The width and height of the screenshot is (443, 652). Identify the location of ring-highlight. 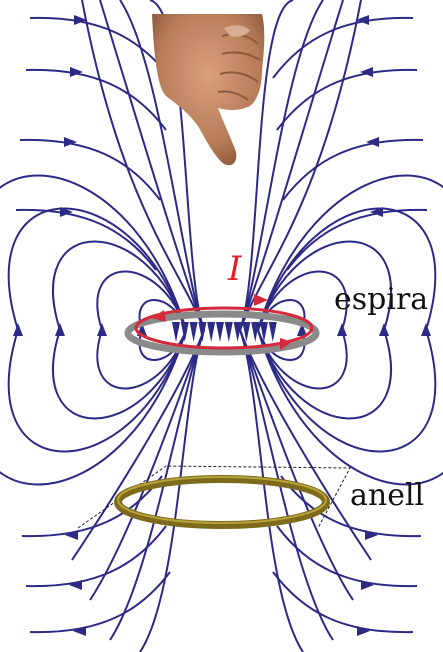
(222, 500).